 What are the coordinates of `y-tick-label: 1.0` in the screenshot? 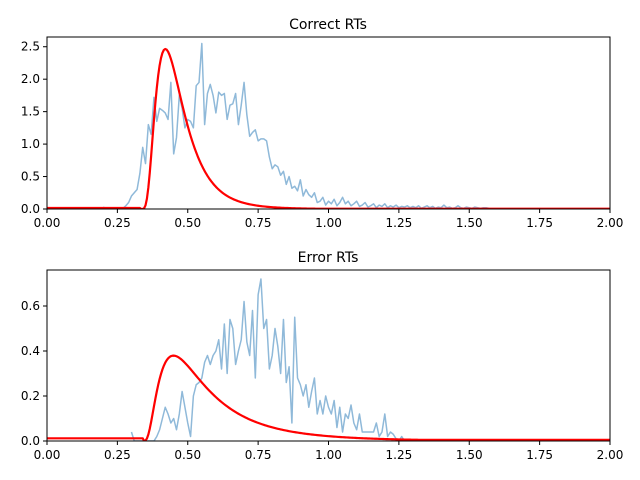 It's located at (30, 144).